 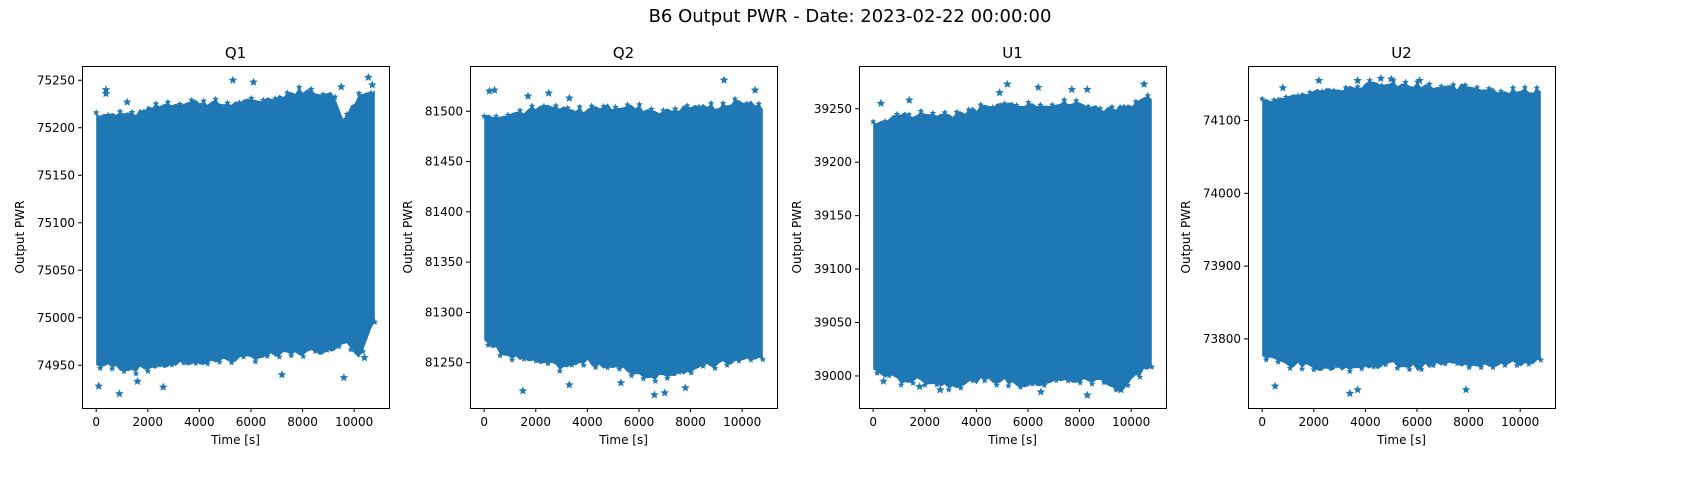 I want to click on x-tick-label: 8000, so click(x=690, y=422).